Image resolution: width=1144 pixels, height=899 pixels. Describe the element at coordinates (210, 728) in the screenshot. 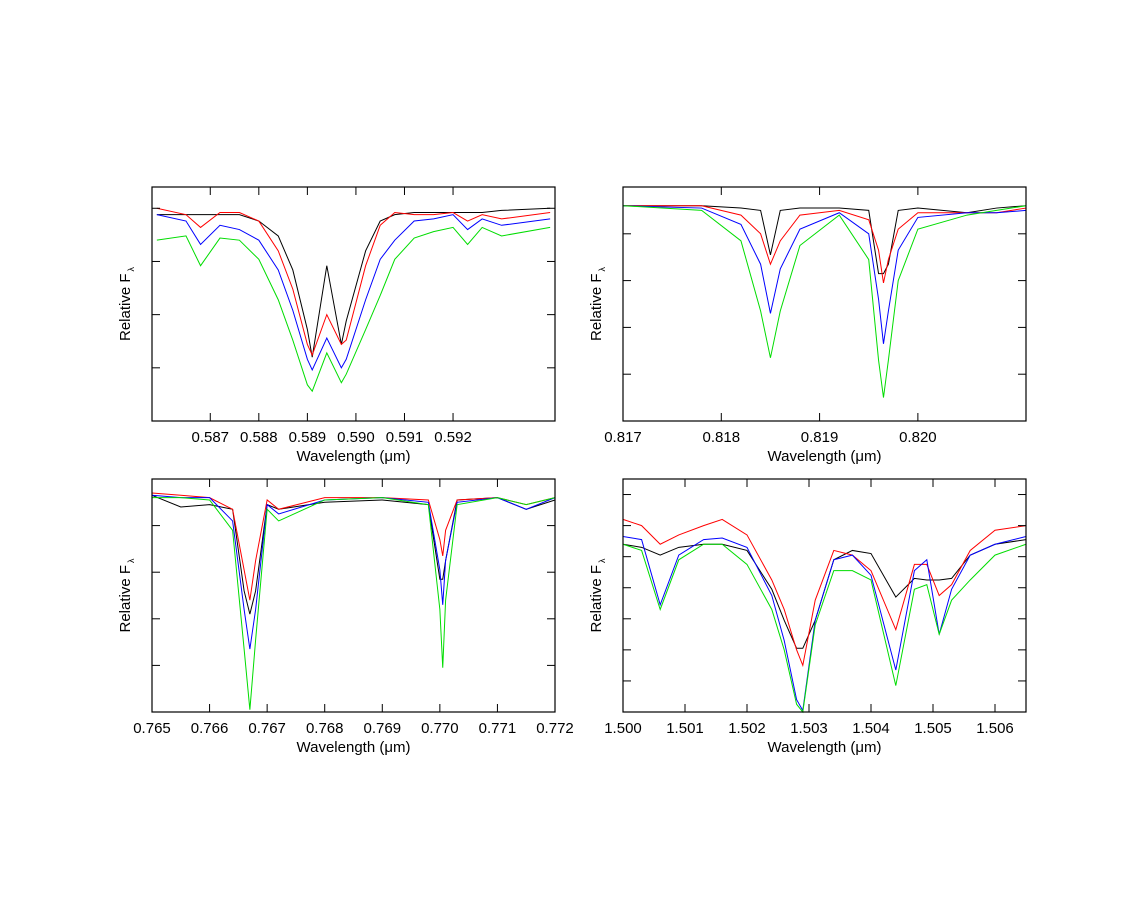

I see `x-tick-label: 0.766` at that location.